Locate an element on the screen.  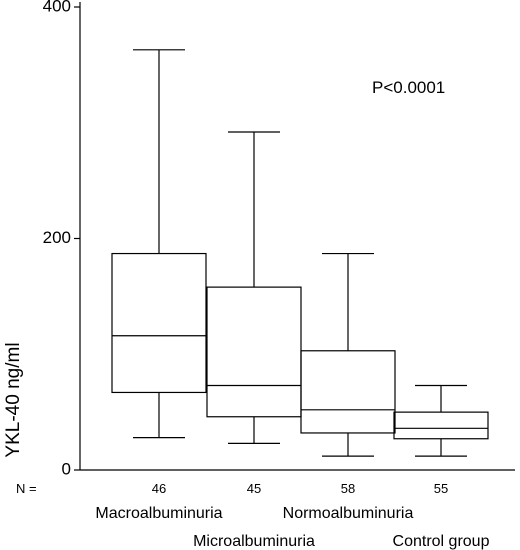
n-count-label: 55 is located at coordinates (441, 488).